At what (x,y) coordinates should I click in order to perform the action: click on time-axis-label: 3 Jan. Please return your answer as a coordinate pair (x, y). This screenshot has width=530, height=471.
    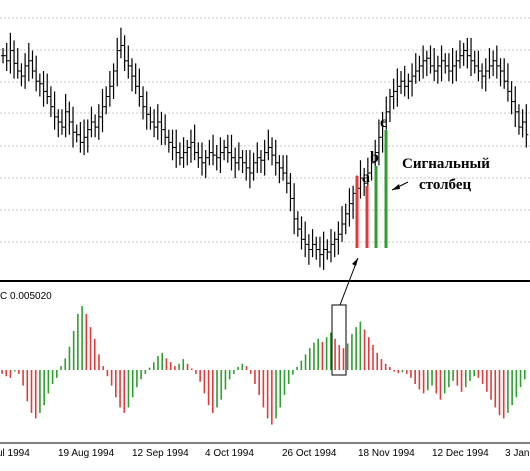
    Looking at the image, I should click on (517, 453).